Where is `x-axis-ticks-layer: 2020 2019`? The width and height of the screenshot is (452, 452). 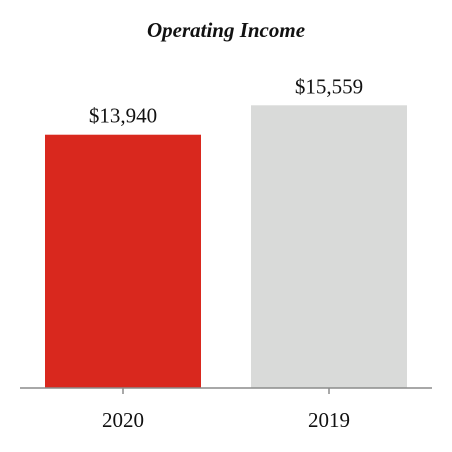
x-axis-ticks-layer: 2020 2019 is located at coordinates (226, 410).